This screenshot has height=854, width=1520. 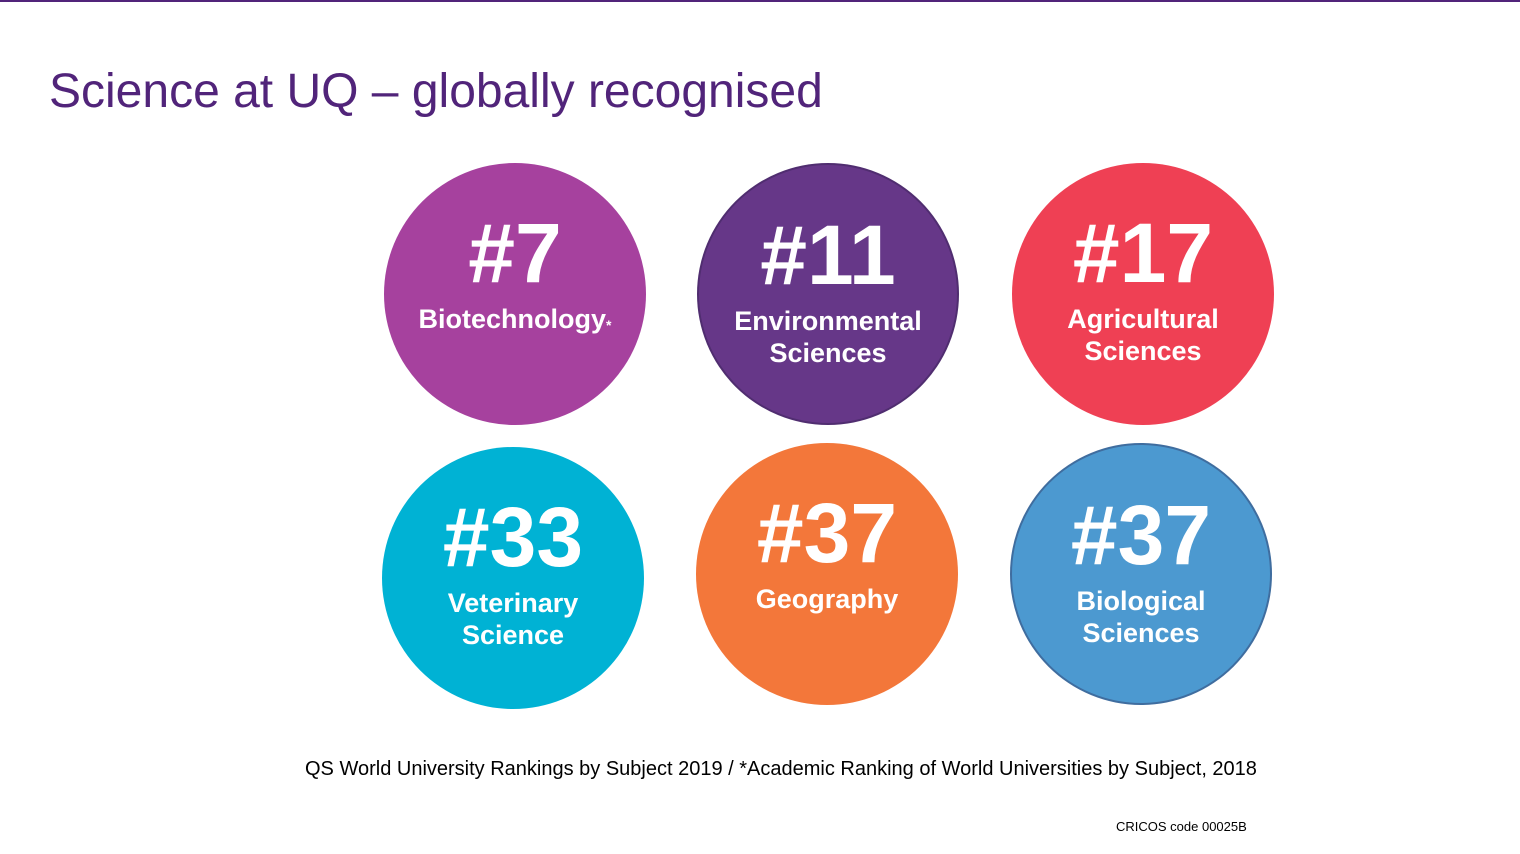 I want to click on subject-line: Veterinary, so click(x=513, y=603).